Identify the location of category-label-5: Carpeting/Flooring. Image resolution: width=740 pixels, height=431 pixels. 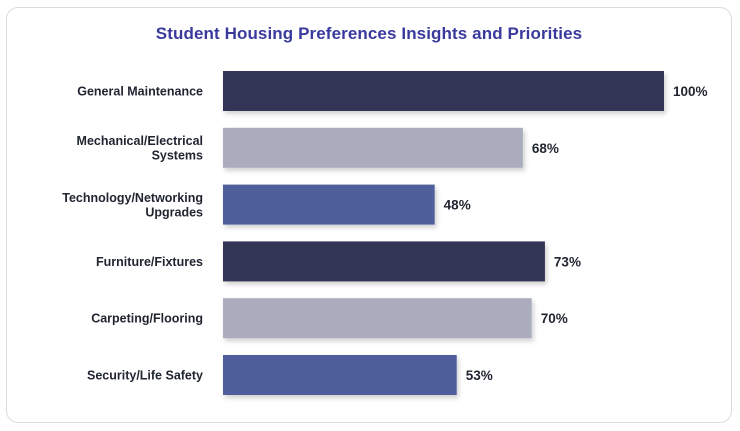
(147, 319).